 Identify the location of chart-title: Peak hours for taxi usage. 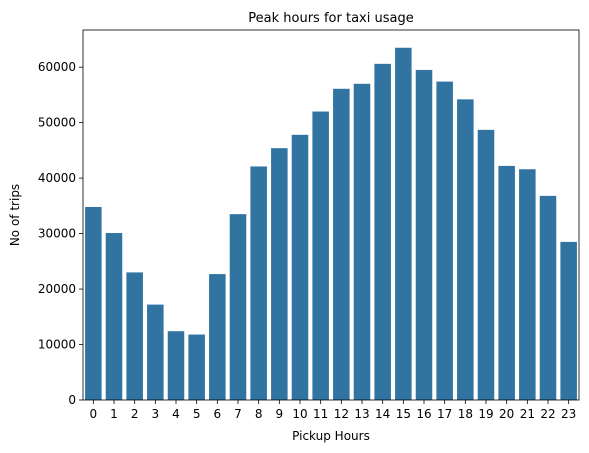
(330, 18).